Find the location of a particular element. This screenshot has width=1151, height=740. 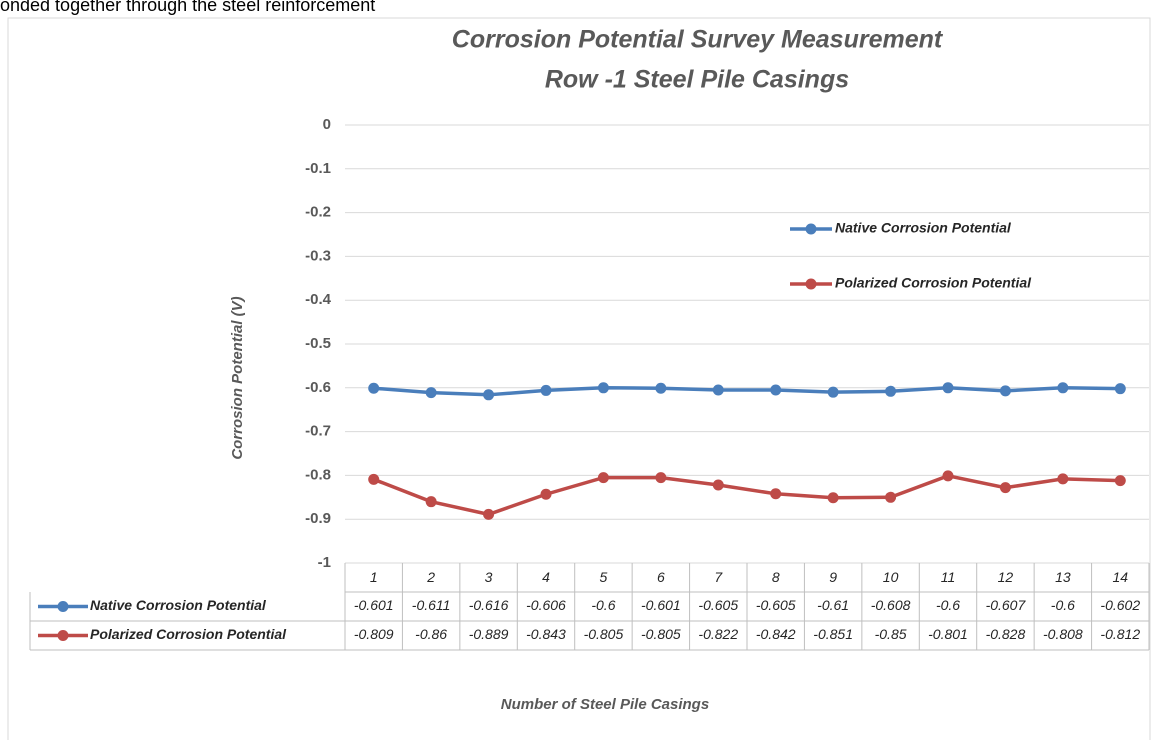

table-cell: -0.822 is located at coordinates (718, 634).